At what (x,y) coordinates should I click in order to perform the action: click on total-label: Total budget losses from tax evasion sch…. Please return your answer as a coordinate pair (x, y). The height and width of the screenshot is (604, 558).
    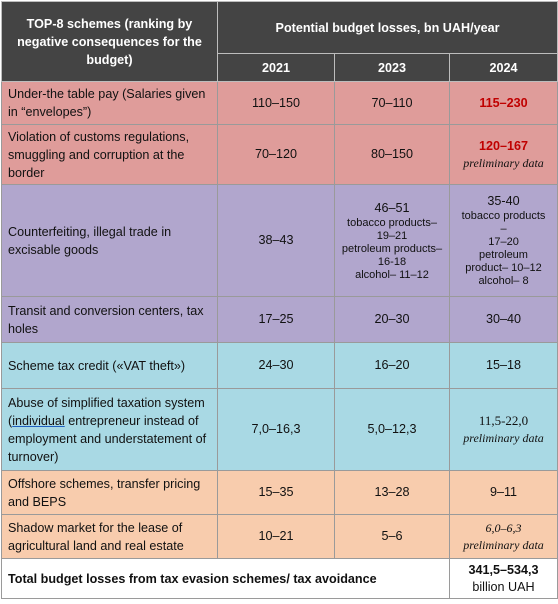
    Looking at the image, I should click on (225, 578).